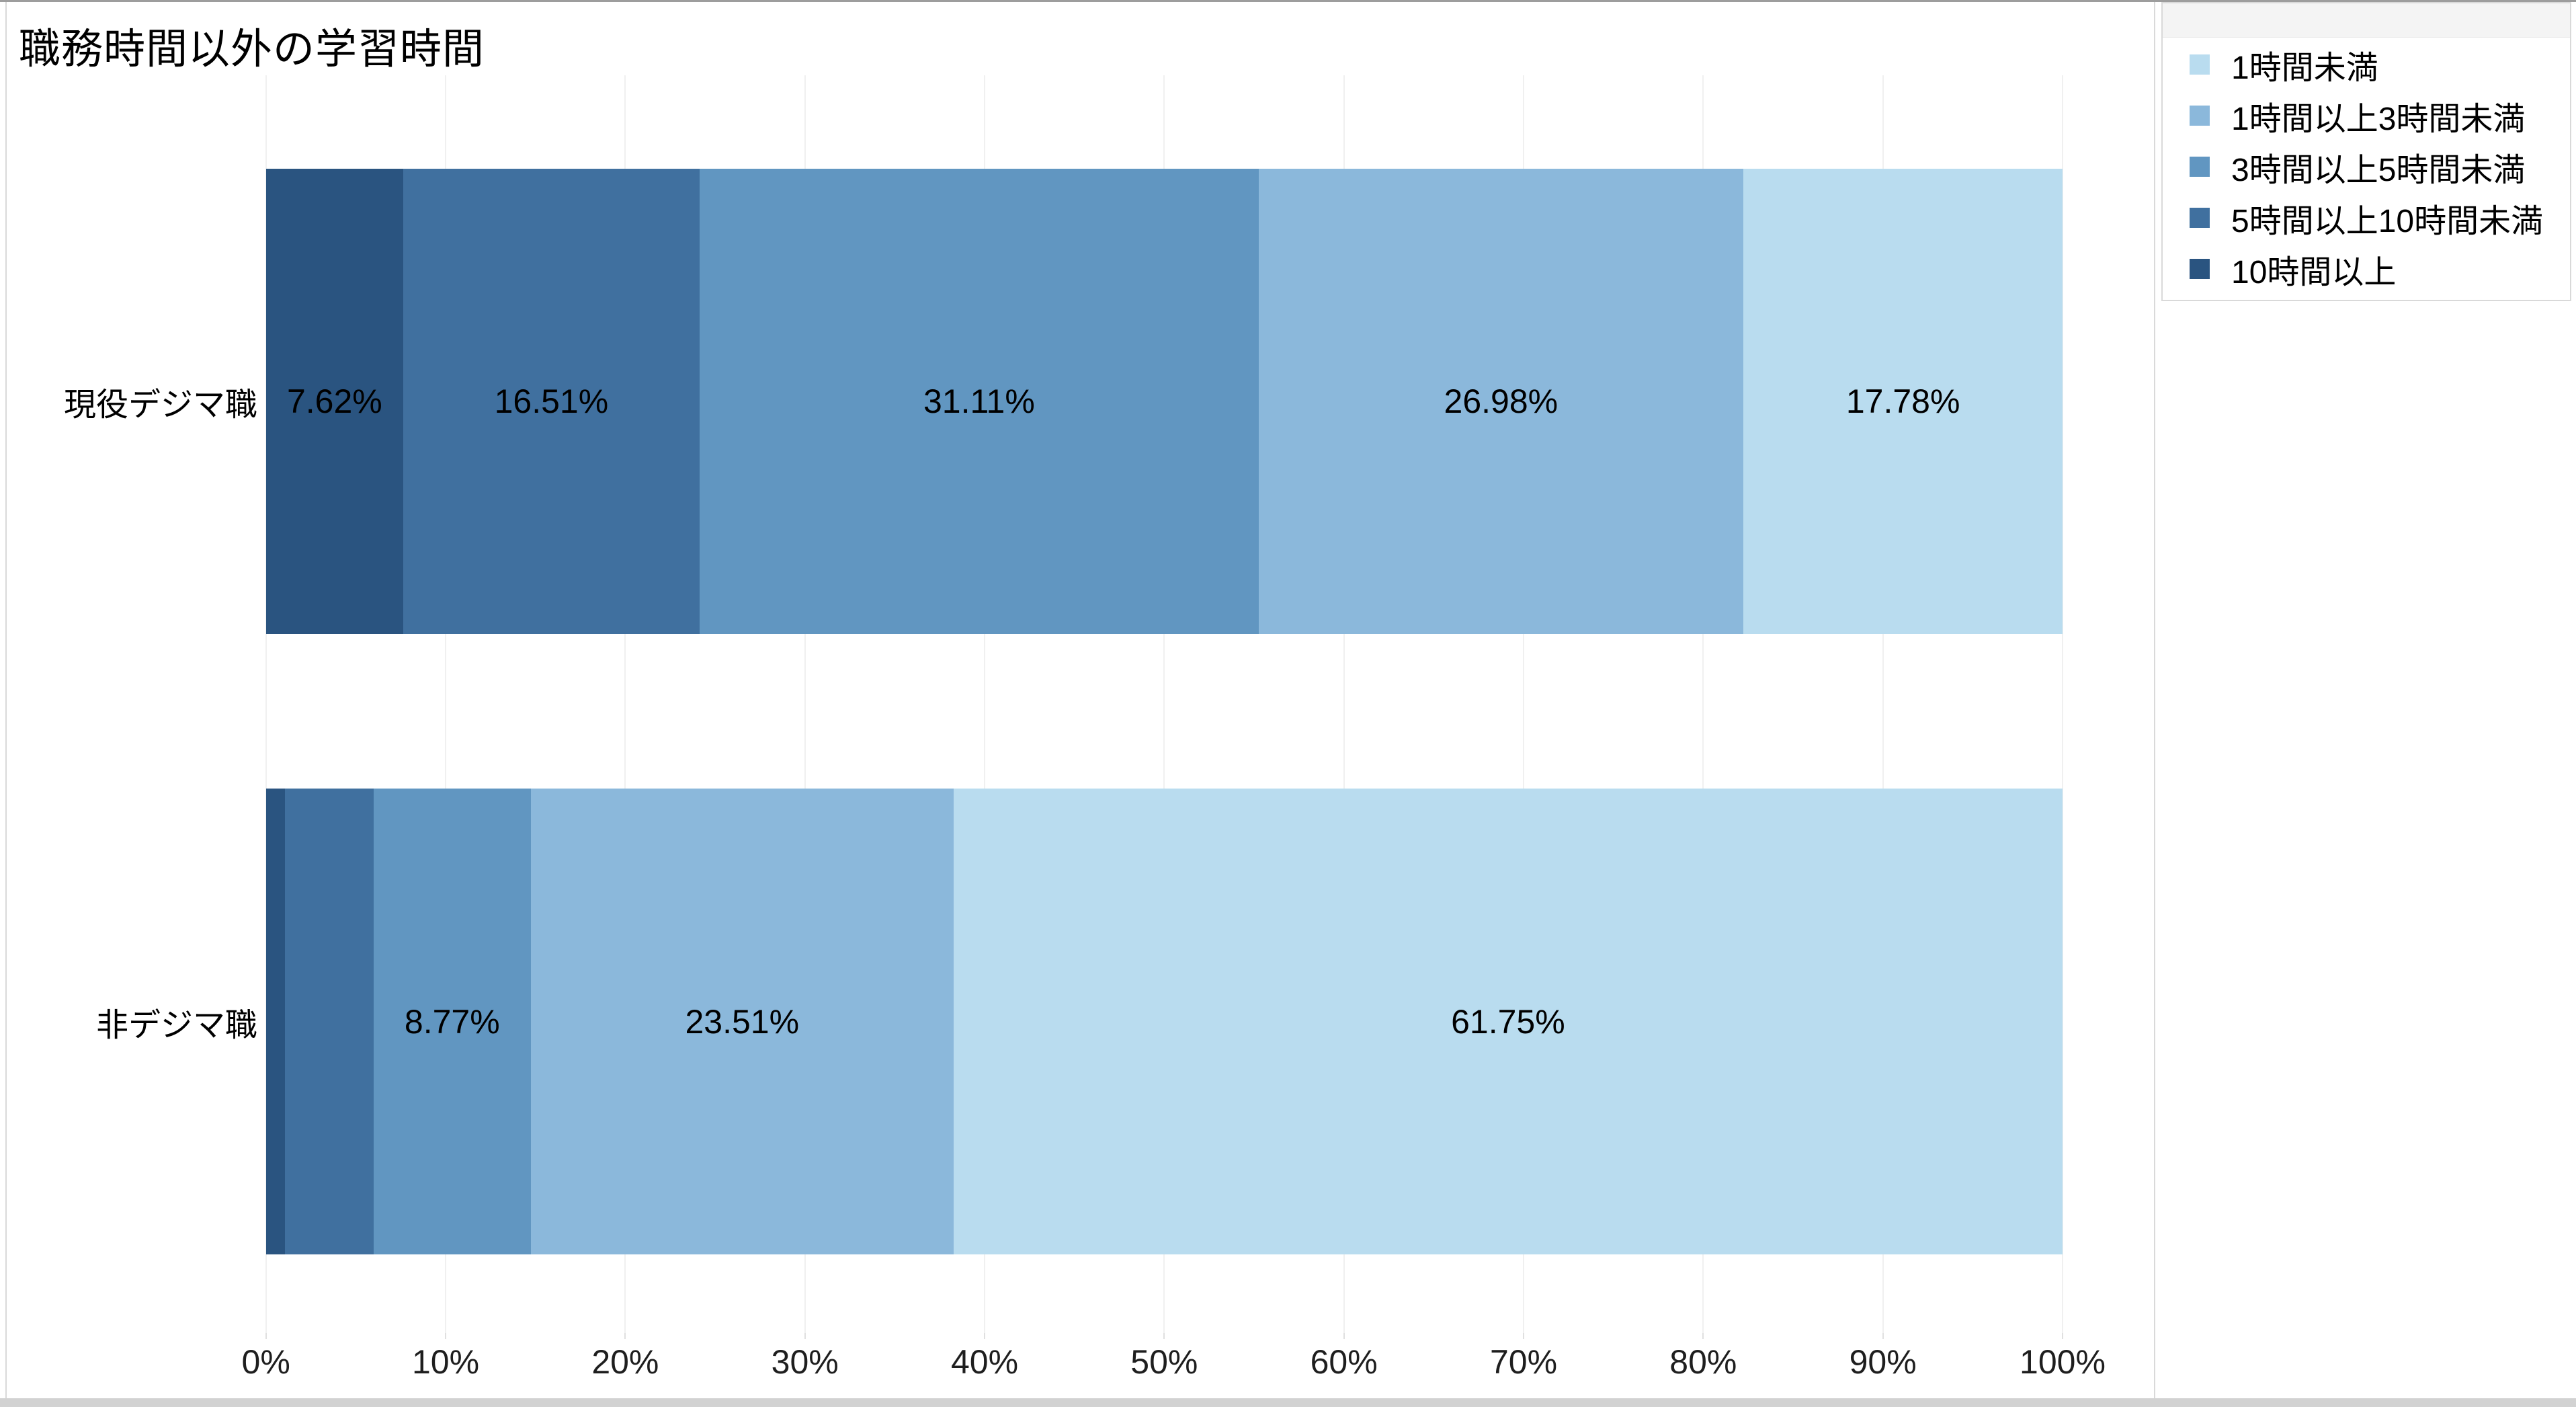  I want to click on gridline-0%, so click(266, 704).